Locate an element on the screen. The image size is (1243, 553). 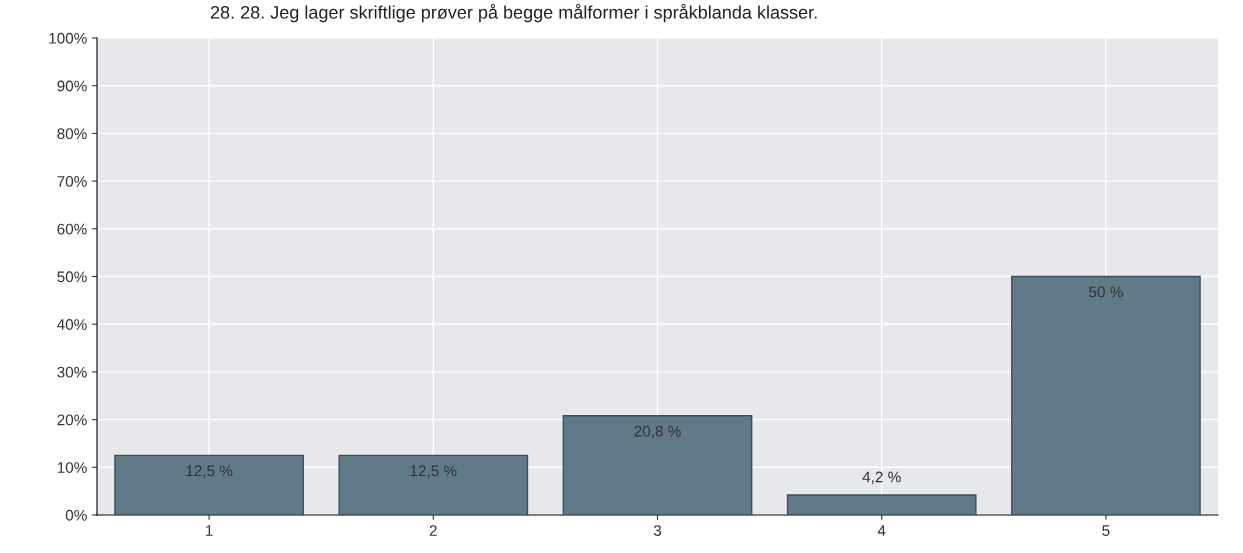
x-tick-label: 1 is located at coordinates (209, 530).